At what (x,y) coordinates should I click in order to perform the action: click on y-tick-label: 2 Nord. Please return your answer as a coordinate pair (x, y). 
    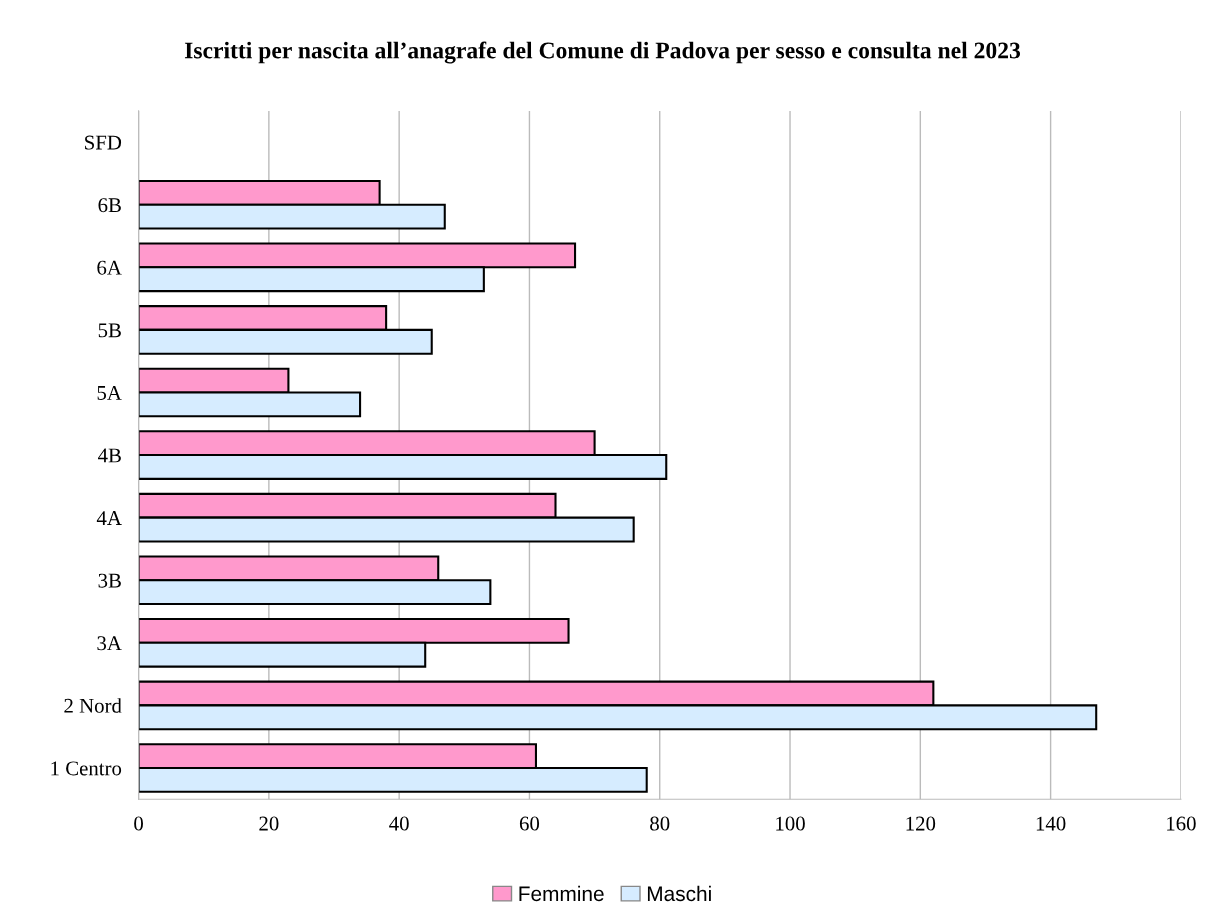
    Looking at the image, I should click on (93, 705).